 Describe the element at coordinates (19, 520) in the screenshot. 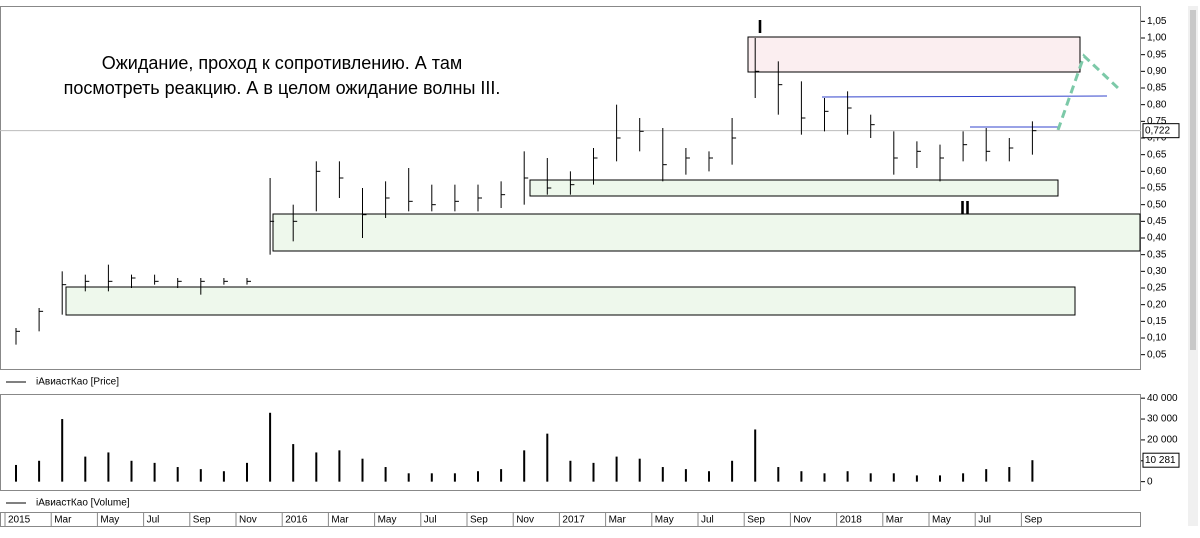

I see `x-tick-label: 2015` at that location.